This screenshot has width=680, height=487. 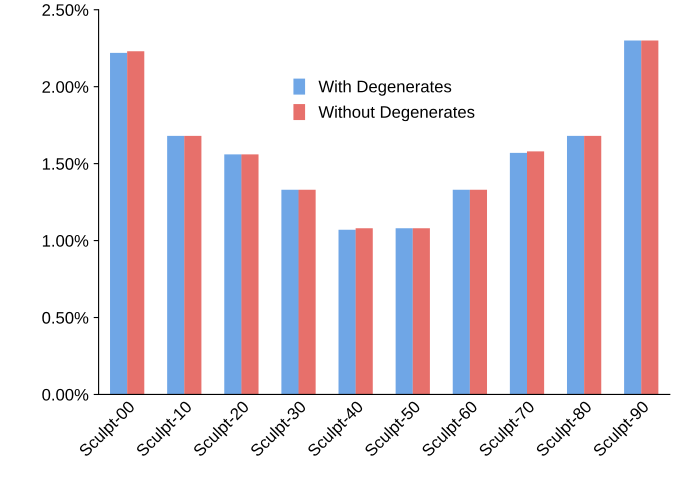 I want to click on legend-label: Without Degenerates, so click(x=396, y=114).